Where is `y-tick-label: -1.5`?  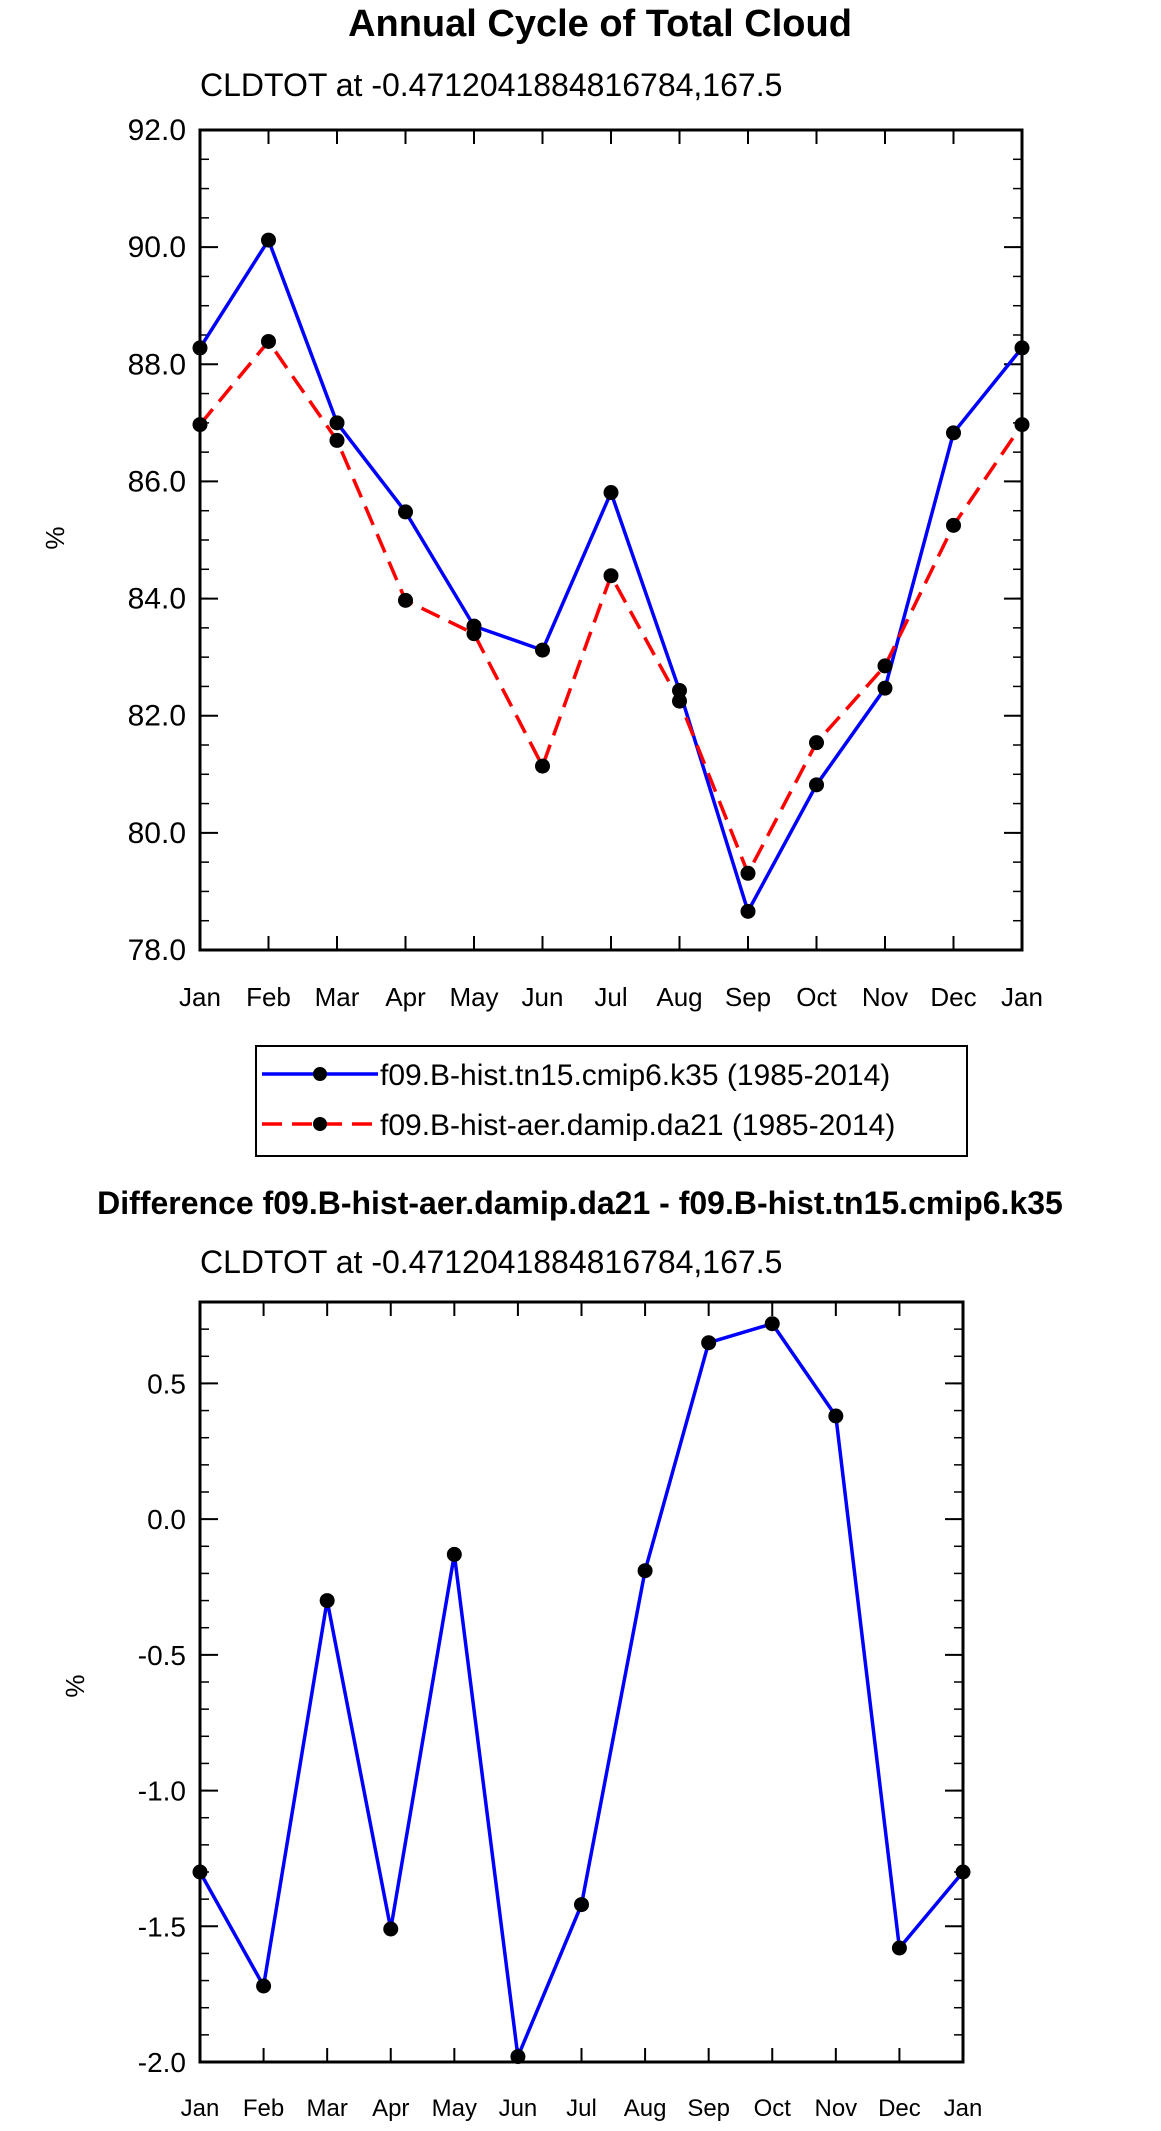 y-tick-label: -1.5 is located at coordinates (162, 1926).